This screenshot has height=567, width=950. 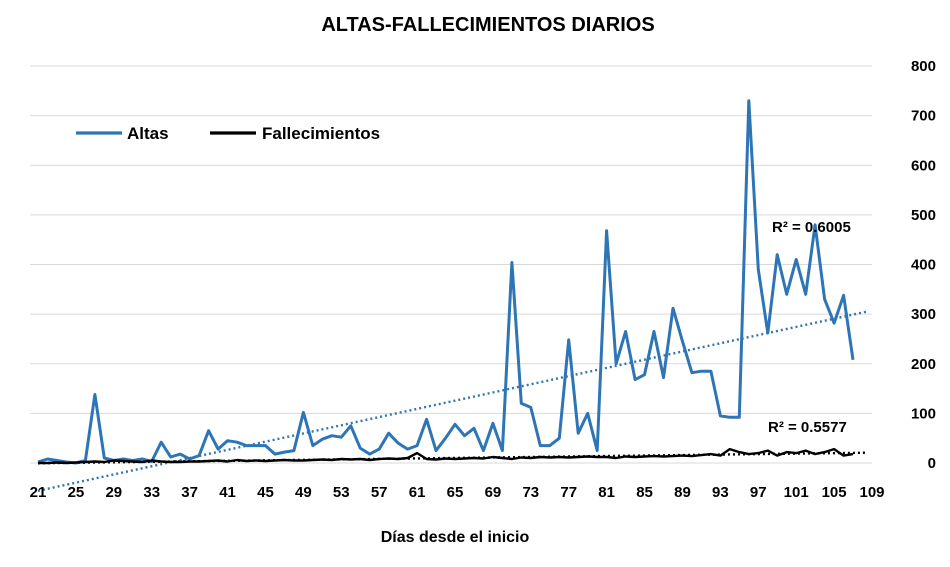 I want to click on series-line-fallecimientos, so click(x=446, y=456).